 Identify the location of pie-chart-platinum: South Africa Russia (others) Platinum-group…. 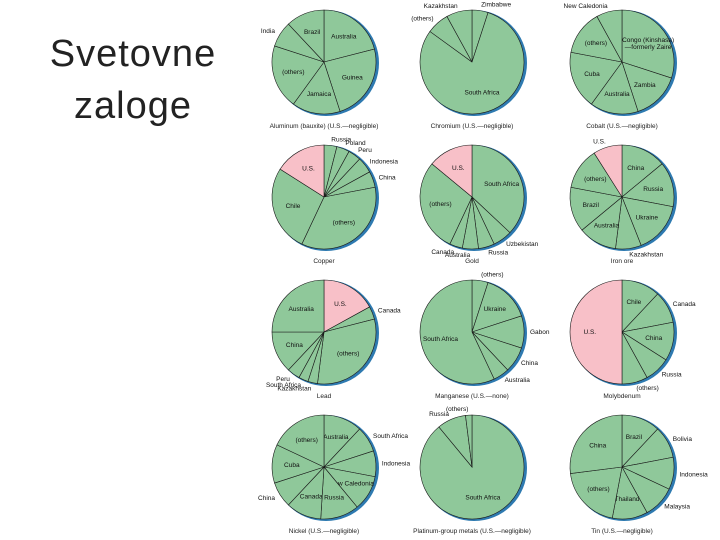
(491, 472).